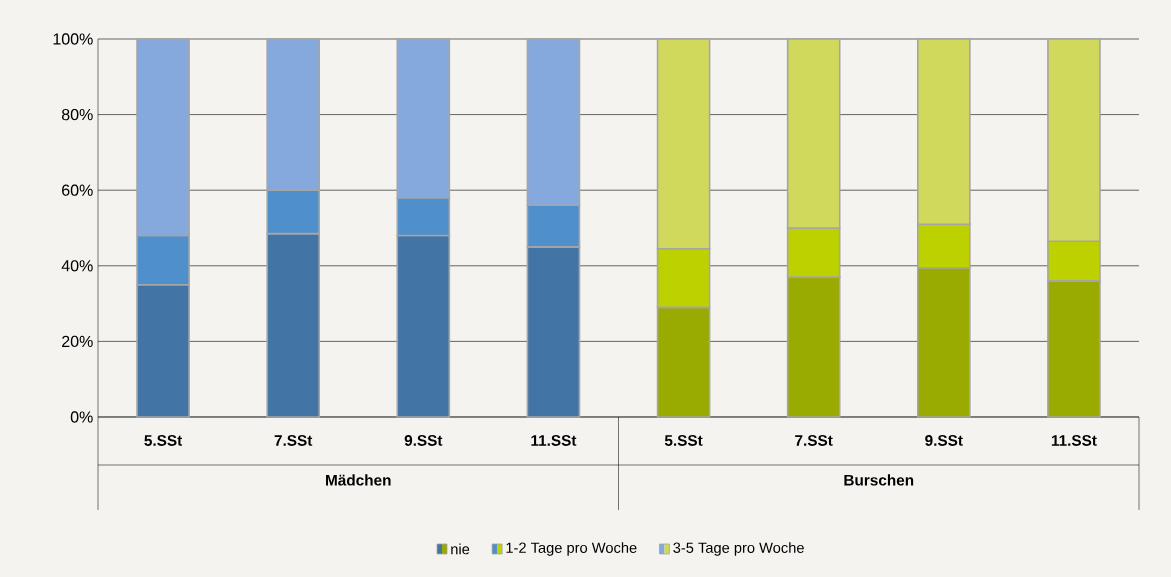  Describe the element at coordinates (77, 266) in the screenshot. I see `y-tick-label: 40%` at that location.